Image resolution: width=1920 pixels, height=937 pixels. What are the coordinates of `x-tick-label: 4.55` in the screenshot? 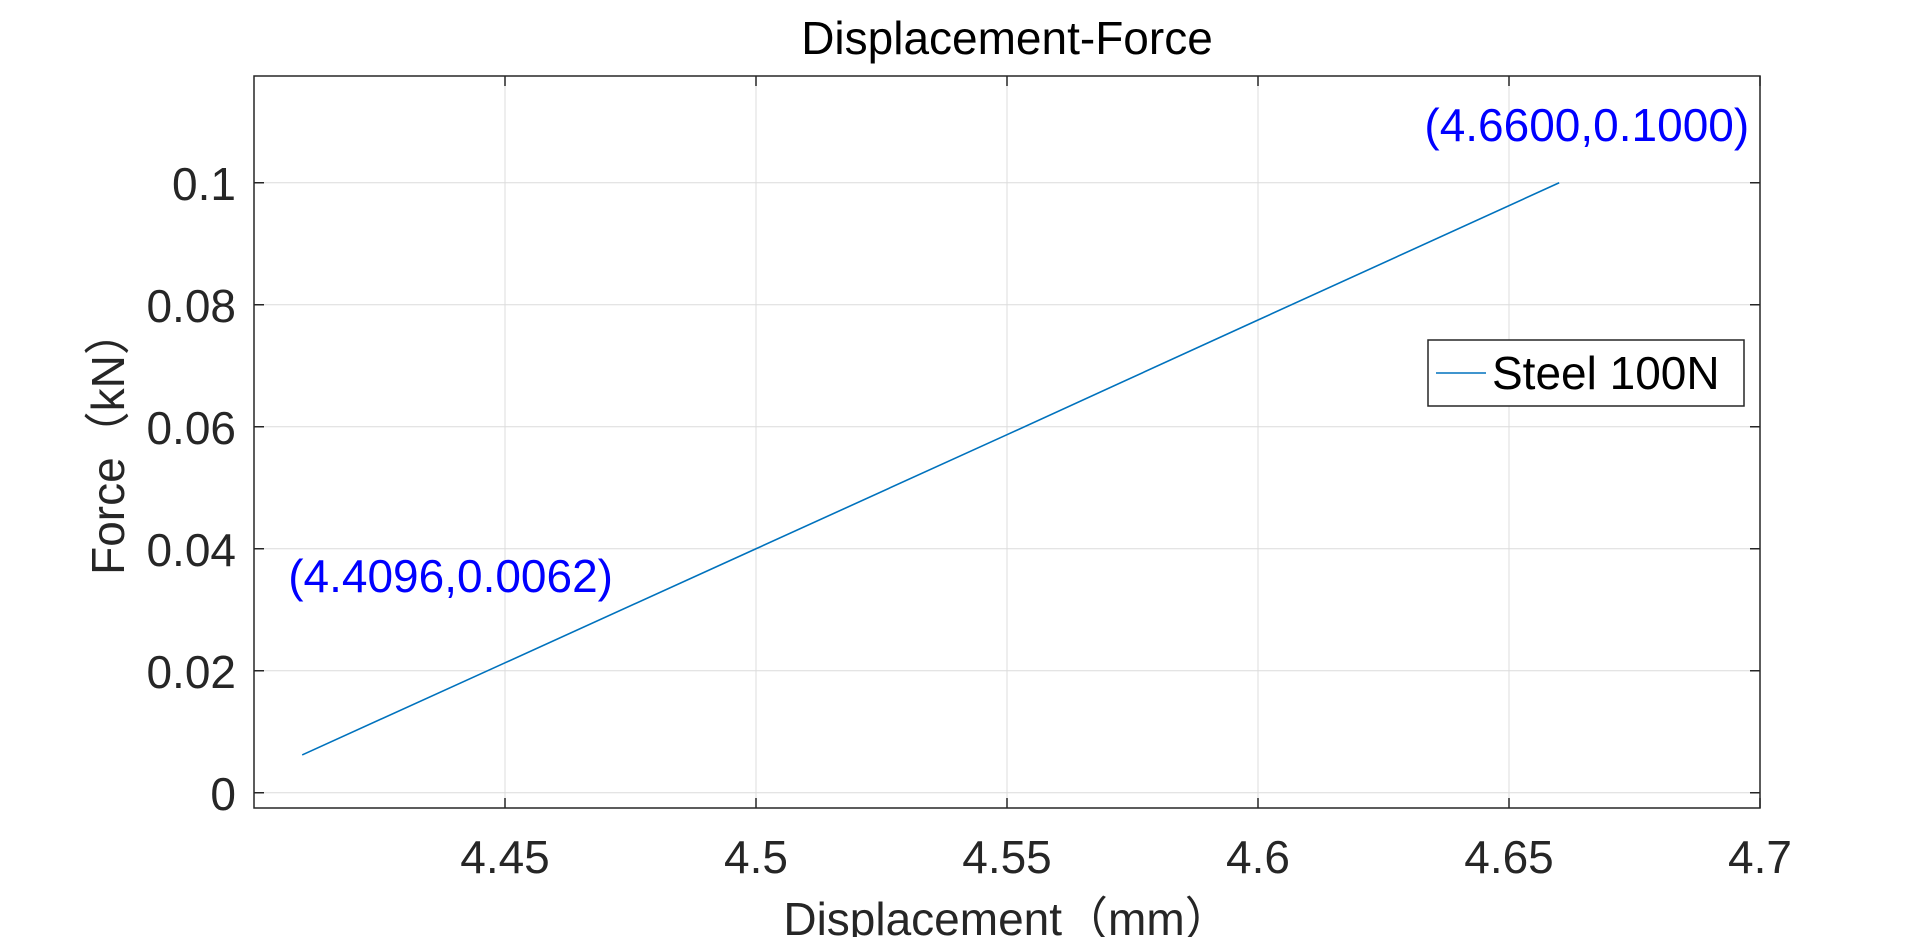 It's located at (1007, 857).